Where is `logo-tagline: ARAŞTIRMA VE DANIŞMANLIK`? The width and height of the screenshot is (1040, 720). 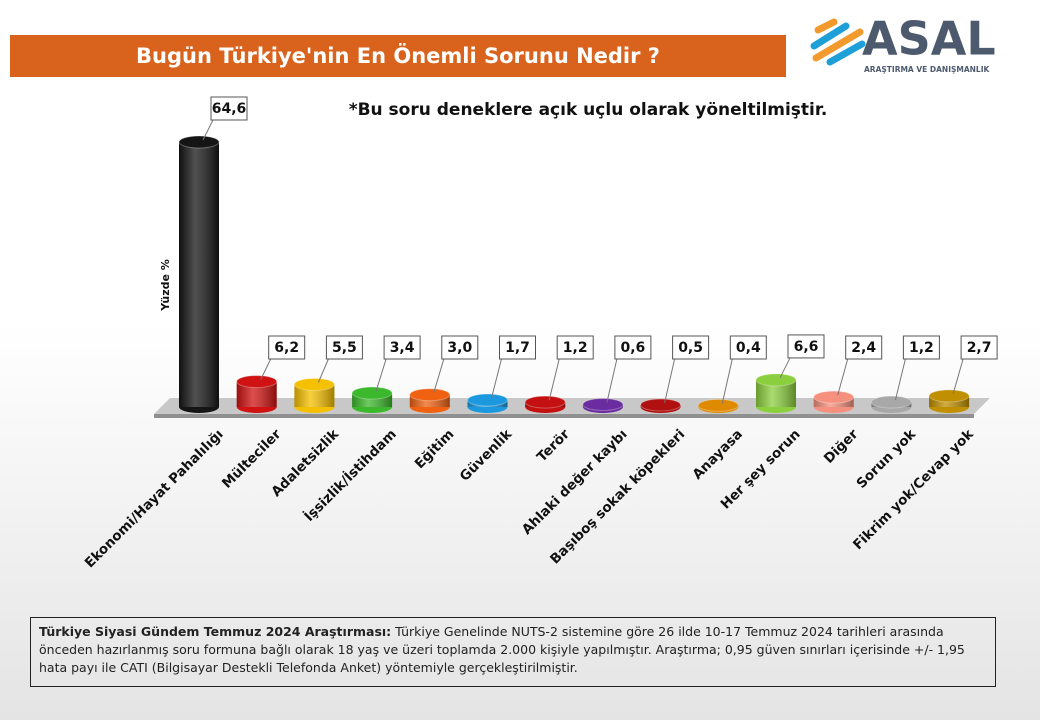 logo-tagline: ARAŞTIRMA VE DANIŞMANLIK is located at coordinates (927, 69).